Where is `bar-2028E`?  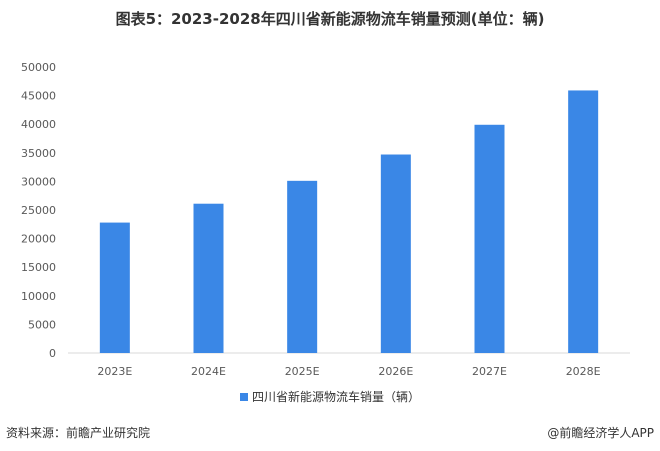
bar-2028E is located at coordinates (583, 222).